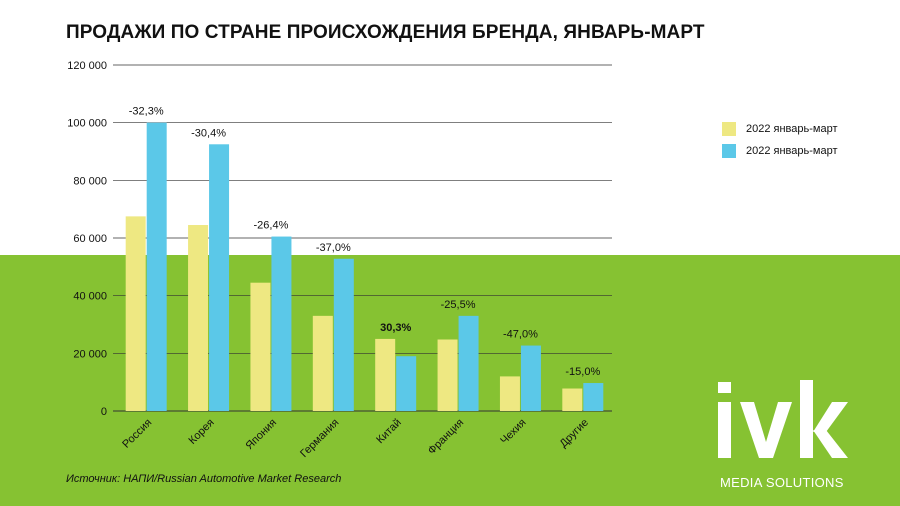 The height and width of the screenshot is (506, 900). Describe the element at coordinates (792, 129) in the screenshot. I see `legend-label-series-1: 2022 январь-март` at that location.